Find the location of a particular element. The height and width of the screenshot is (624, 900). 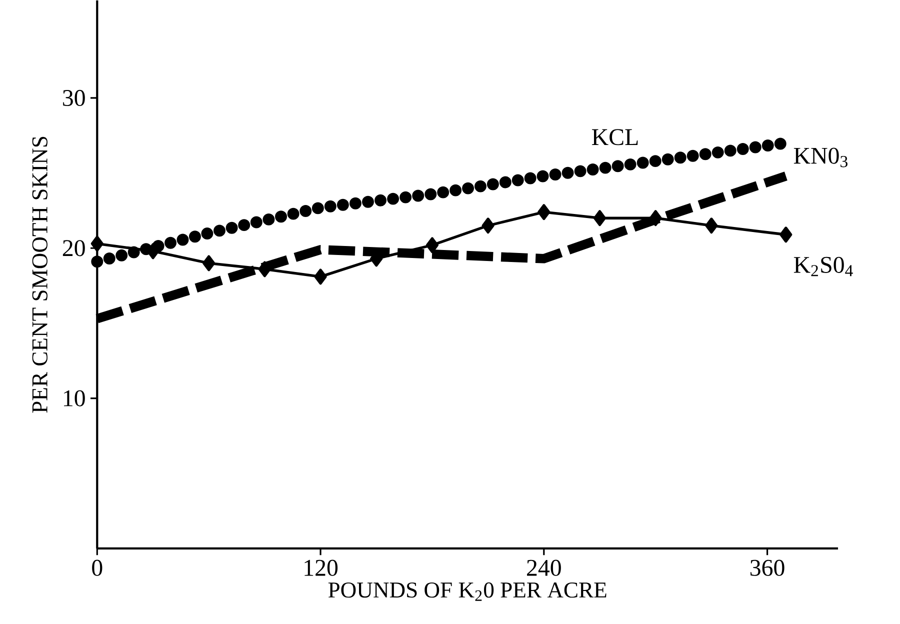

series-label: K$_{2}$S0$_{4}$ is located at coordinates (823, 266).